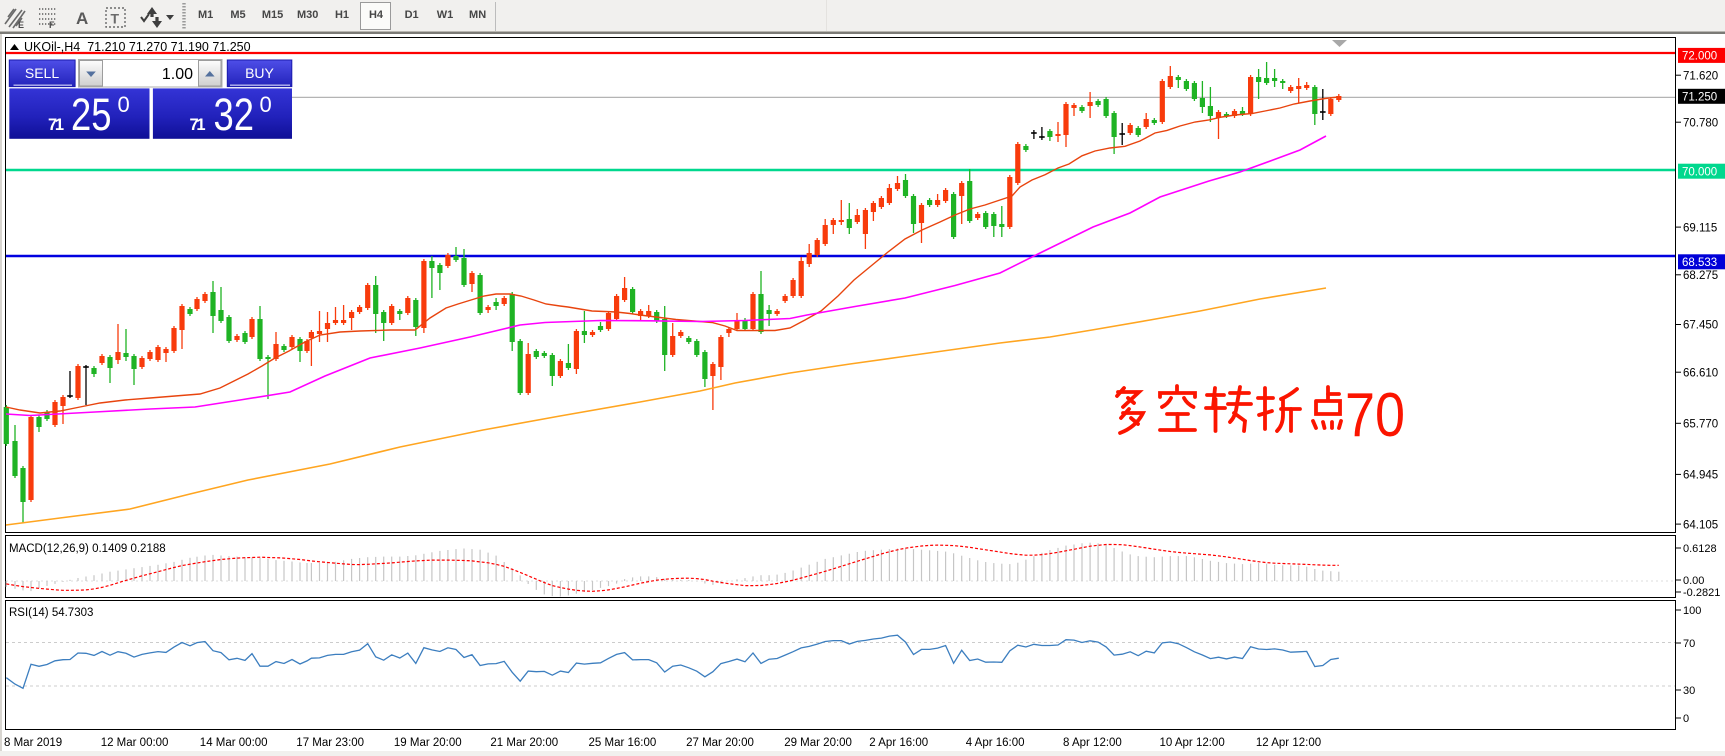 The image size is (1725, 756). I want to click on svg-text: 64.105, so click(1700, 525).